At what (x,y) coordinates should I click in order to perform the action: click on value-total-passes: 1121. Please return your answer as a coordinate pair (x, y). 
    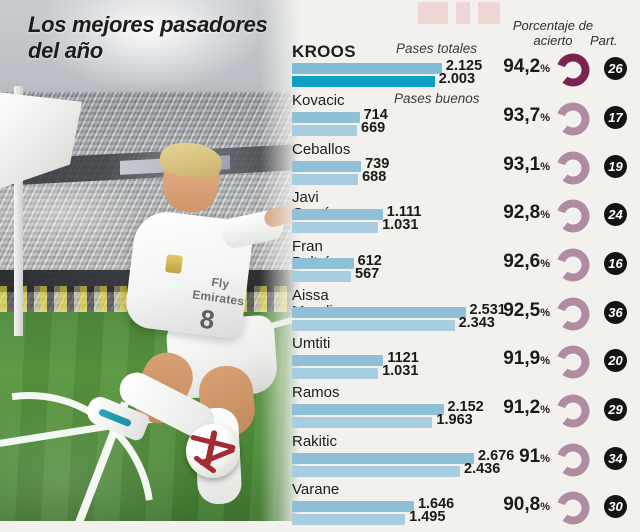
    Looking at the image, I should click on (403, 358).